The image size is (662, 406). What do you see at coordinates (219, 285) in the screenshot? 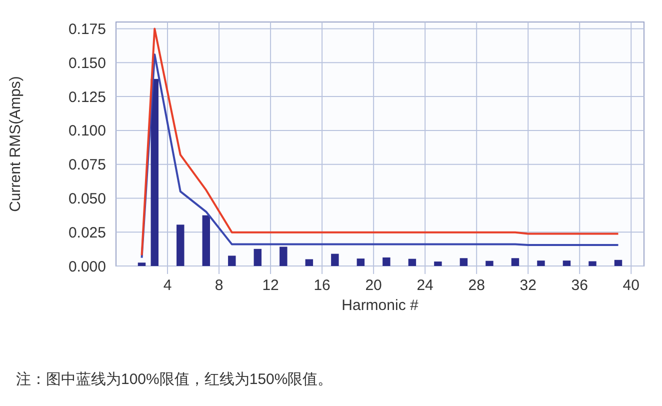
I see `x-tick-label: 8` at bounding box center [219, 285].